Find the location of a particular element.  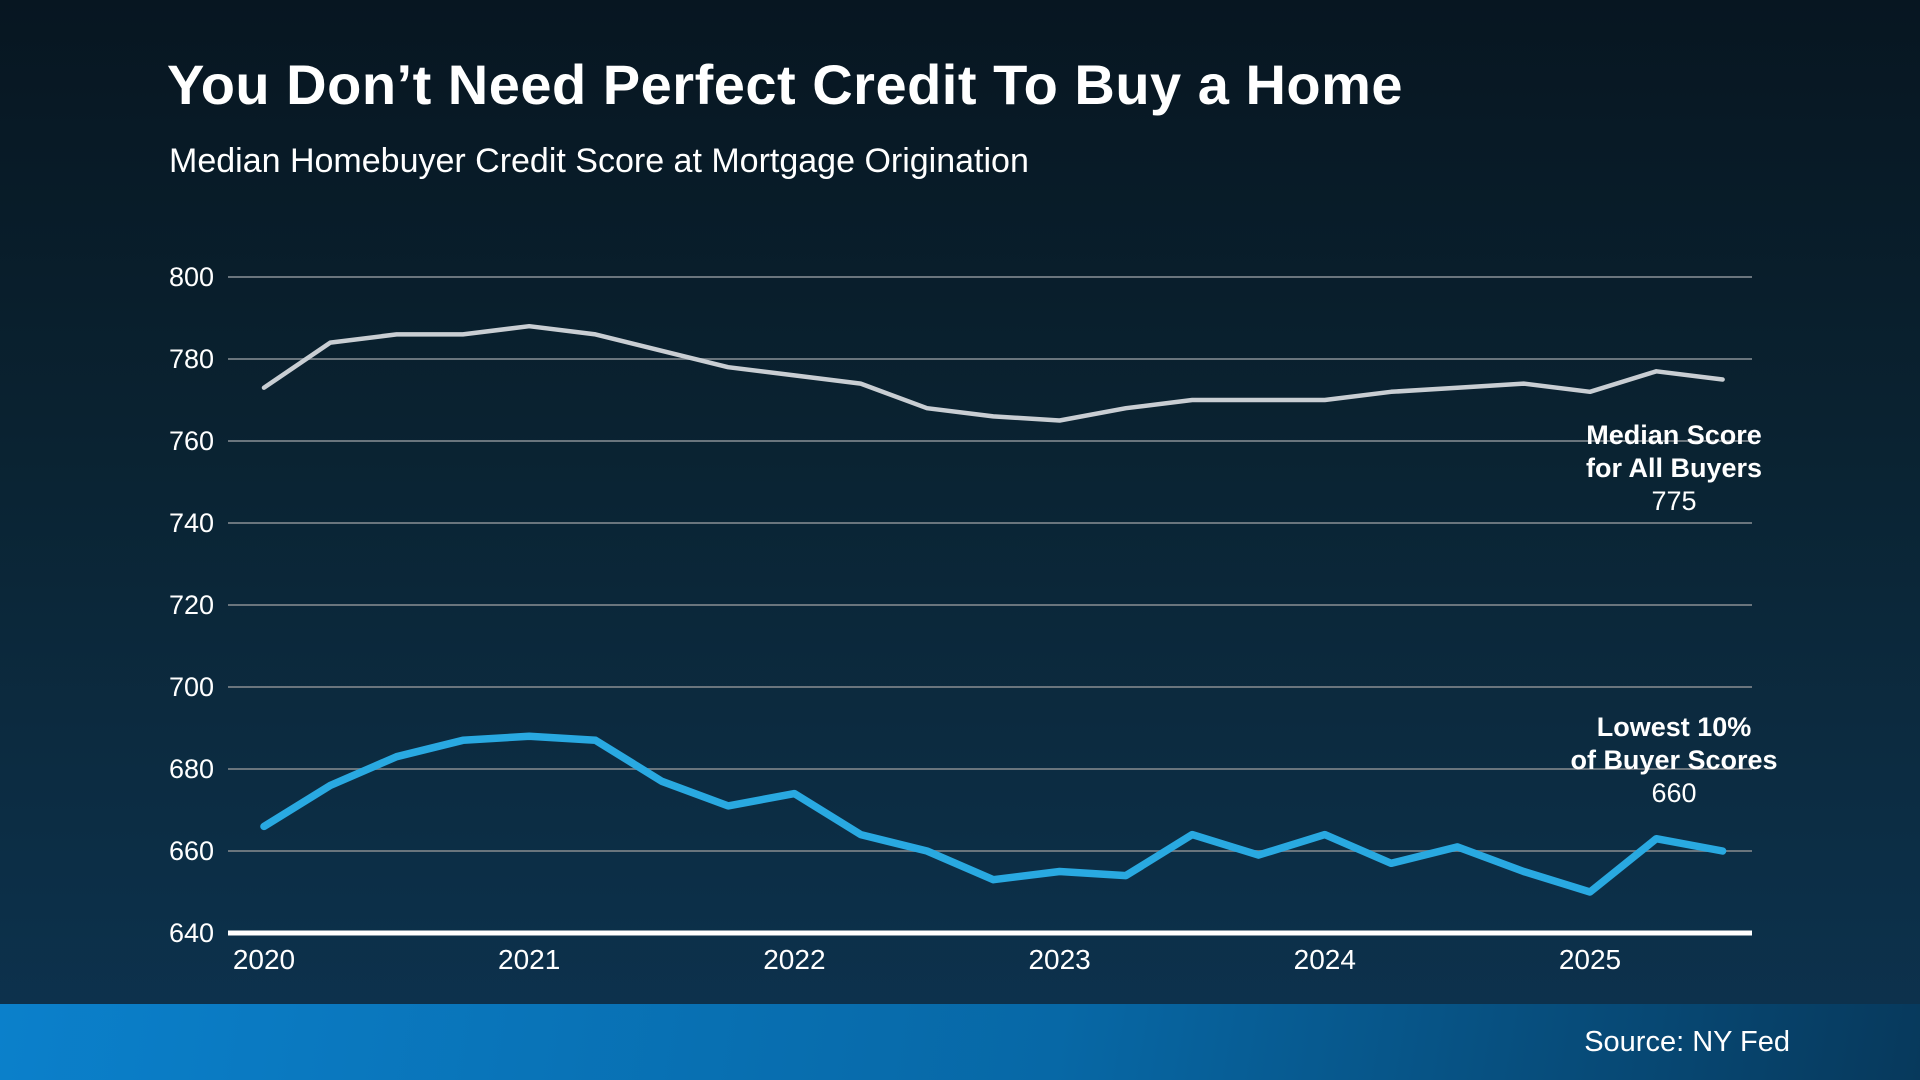

lowest-10pct-annotation: Lowest 10% of Buyer Scores 660 is located at coordinates (1674, 760).